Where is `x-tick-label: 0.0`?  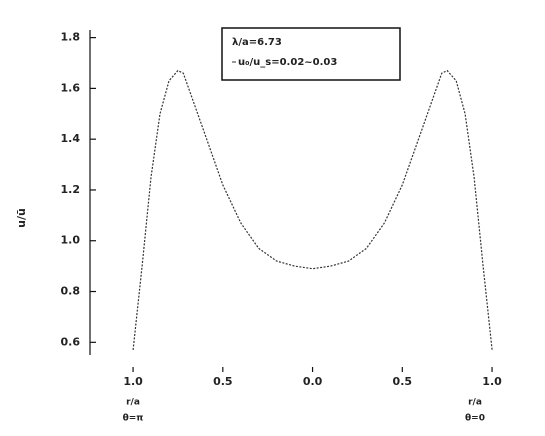 x-tick-label: 0.0 is located at coordinates (313, 381).